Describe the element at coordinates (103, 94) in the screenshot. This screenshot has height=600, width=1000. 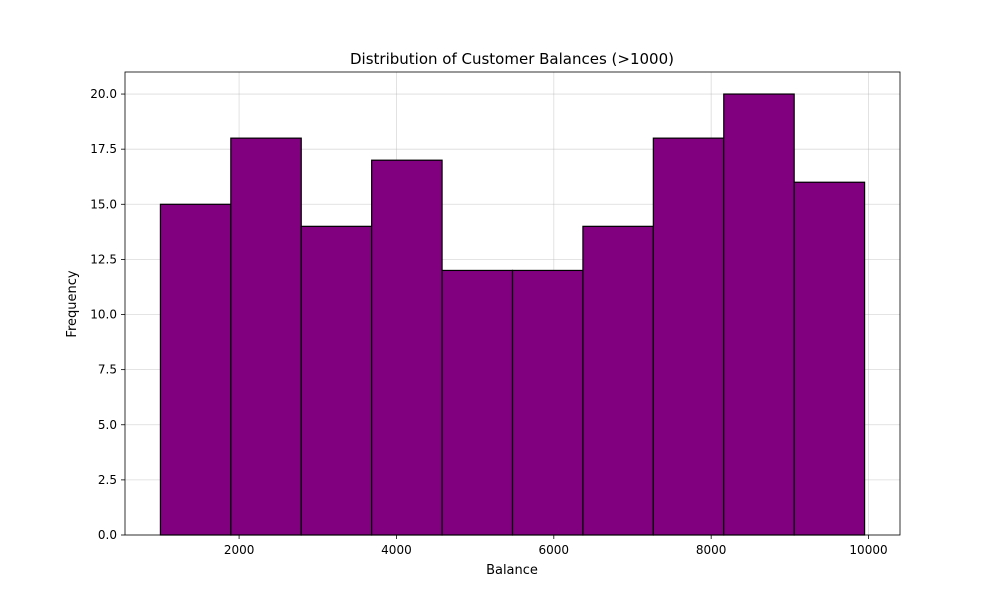
I see `y-tick-label: 20.0` at that location.